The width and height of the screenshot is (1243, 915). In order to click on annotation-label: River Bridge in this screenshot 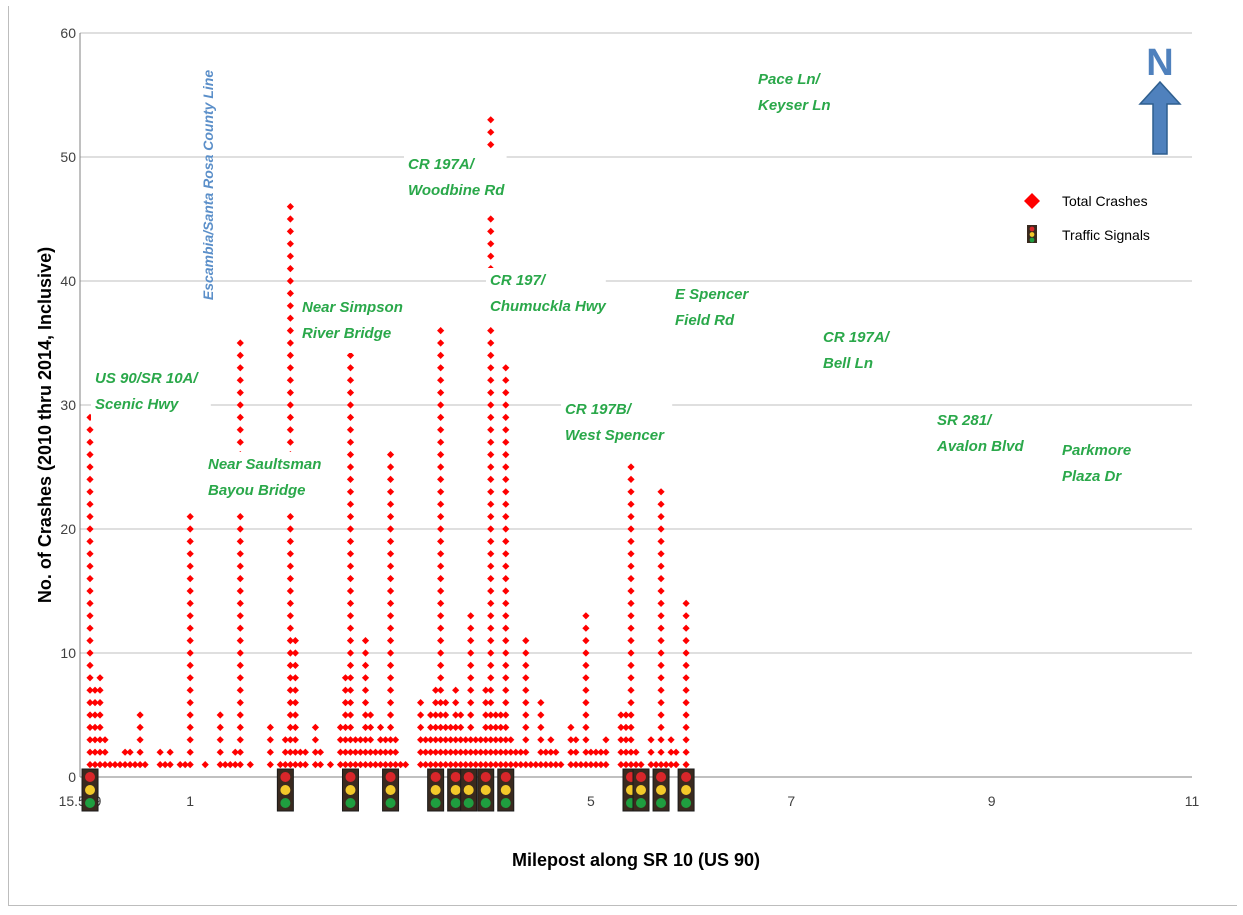, I will do `click(346, 333)`.